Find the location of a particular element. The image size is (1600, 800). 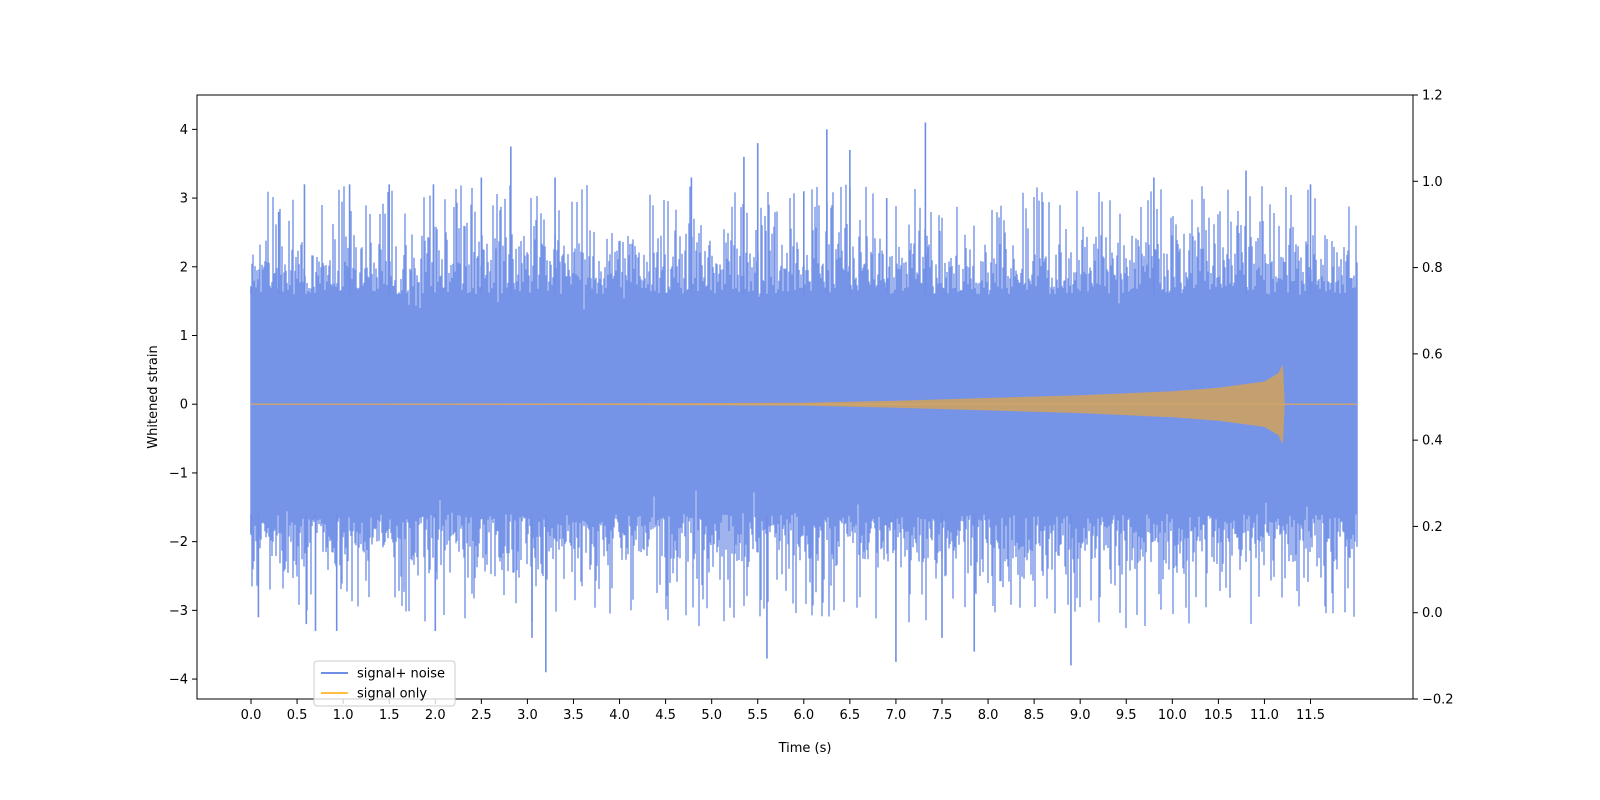

y-tick-label: 0 is located at coordinates (184, 405).